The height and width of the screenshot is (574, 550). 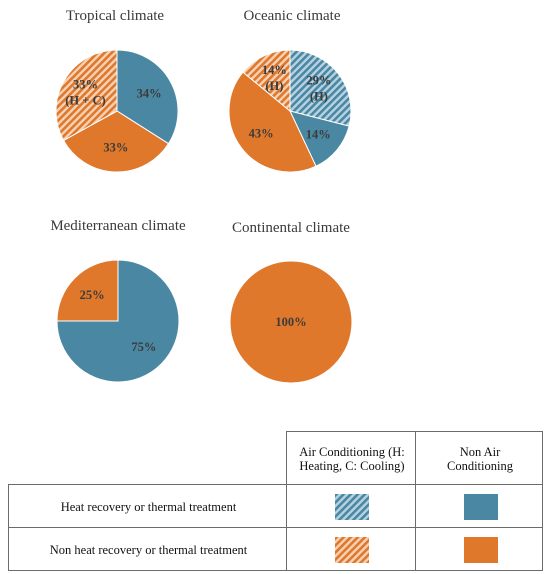 I want to click on pie-mediterranean-climate: Mediterranean climate 75% 25%, so click(x=118, y=300).